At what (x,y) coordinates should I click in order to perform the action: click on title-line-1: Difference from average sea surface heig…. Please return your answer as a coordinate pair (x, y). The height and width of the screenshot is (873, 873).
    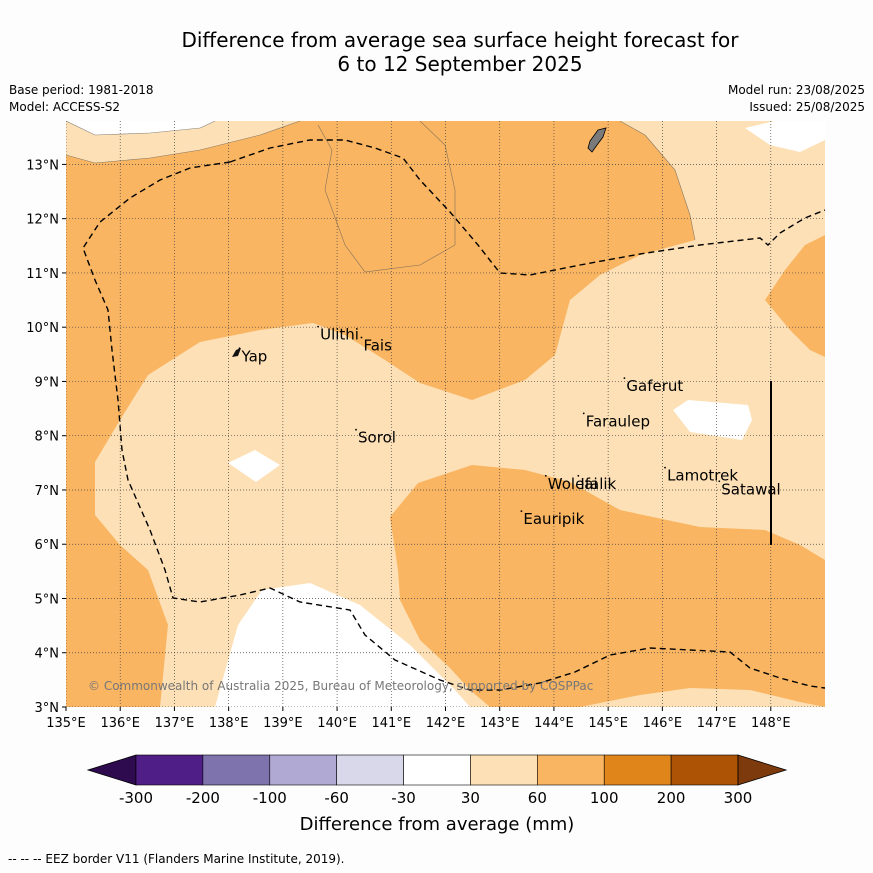
    Looking at the image, I should click on (460, 40).